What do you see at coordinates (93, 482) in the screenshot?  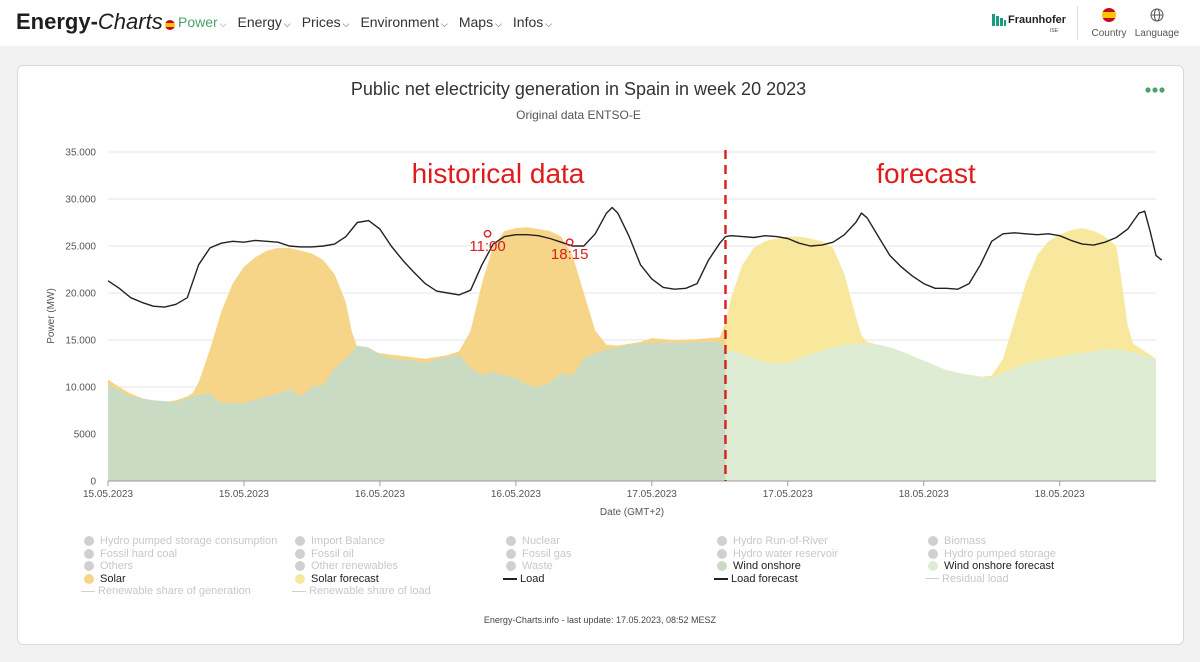 I see `y-tick-label: 0` at bounding box center [93, 482].